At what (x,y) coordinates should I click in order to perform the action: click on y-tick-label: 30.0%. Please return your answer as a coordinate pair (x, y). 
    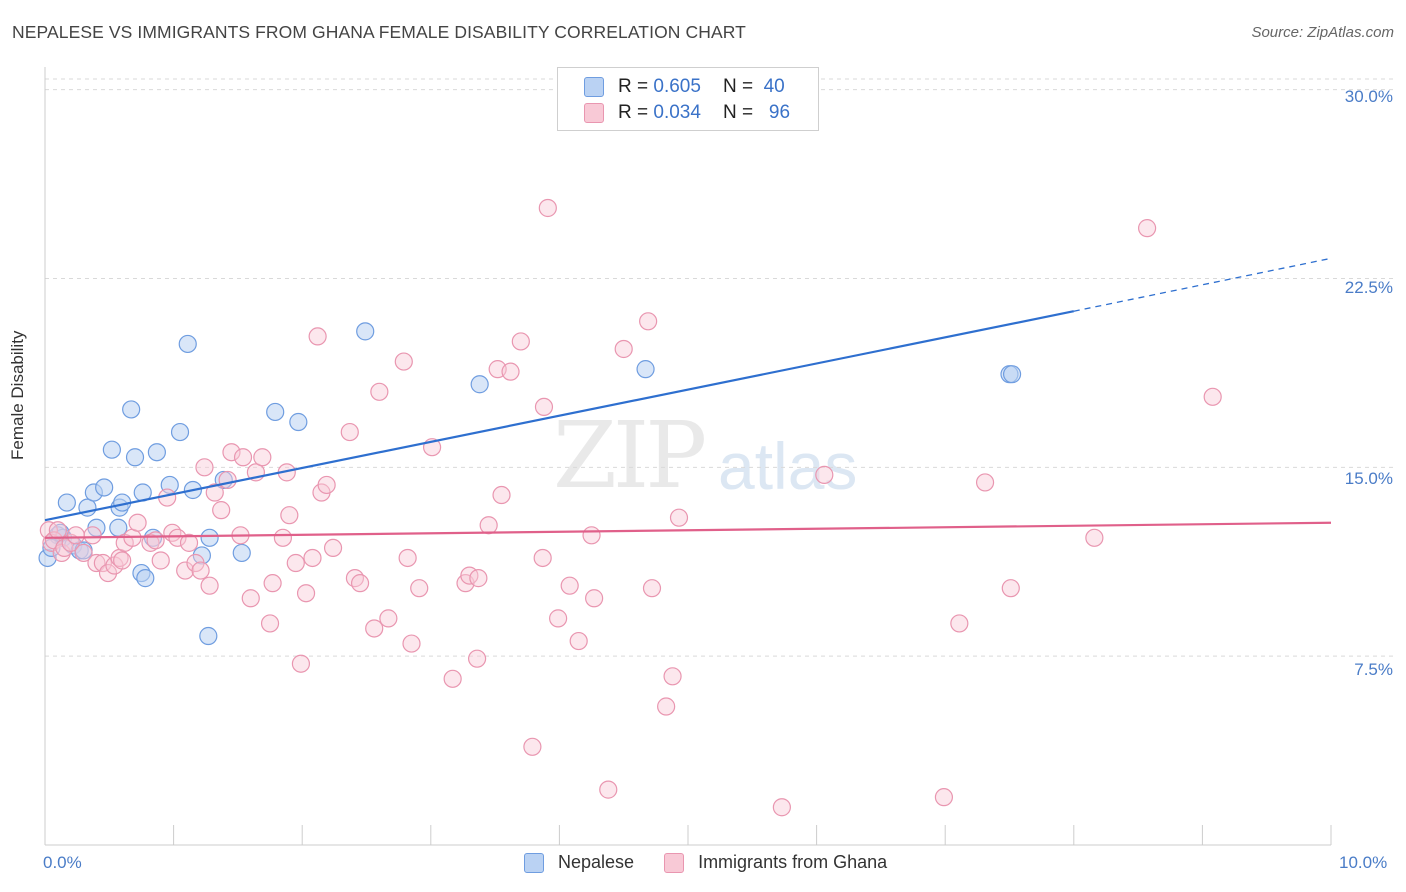
    Looking at the image, I should click on (1368, 96).